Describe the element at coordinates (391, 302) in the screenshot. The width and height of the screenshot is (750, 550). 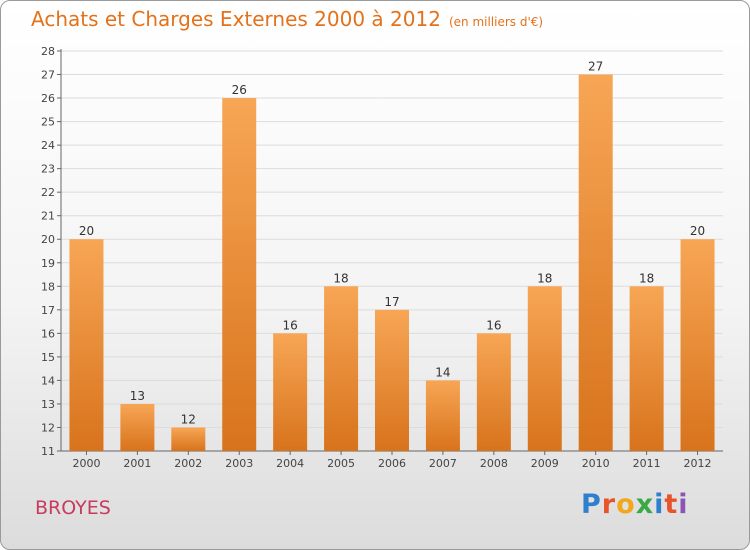
I see `value-label-2006: 17` at that location.